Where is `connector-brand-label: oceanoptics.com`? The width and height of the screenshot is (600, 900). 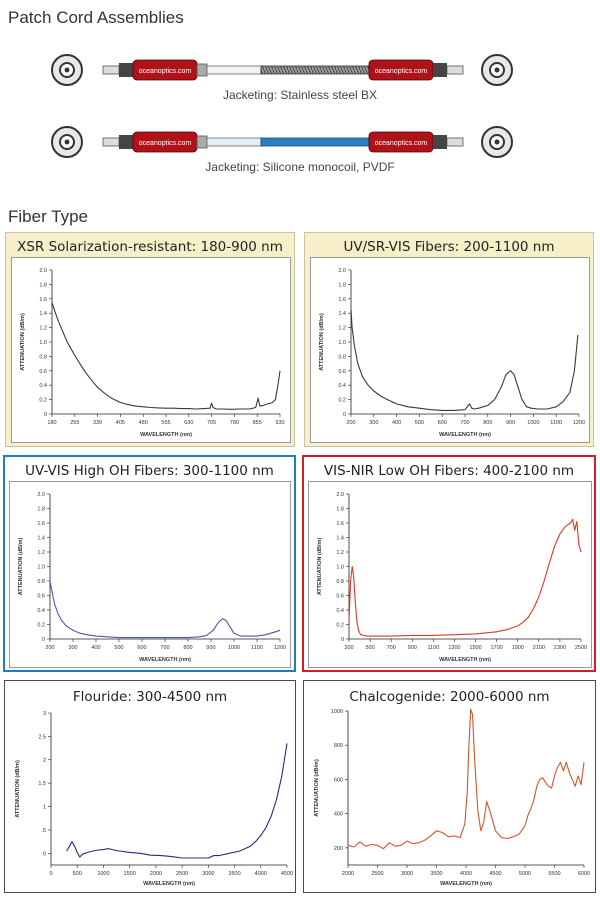 connector-brand-label: oceanoptics.com is located at coordinates (401, 71).